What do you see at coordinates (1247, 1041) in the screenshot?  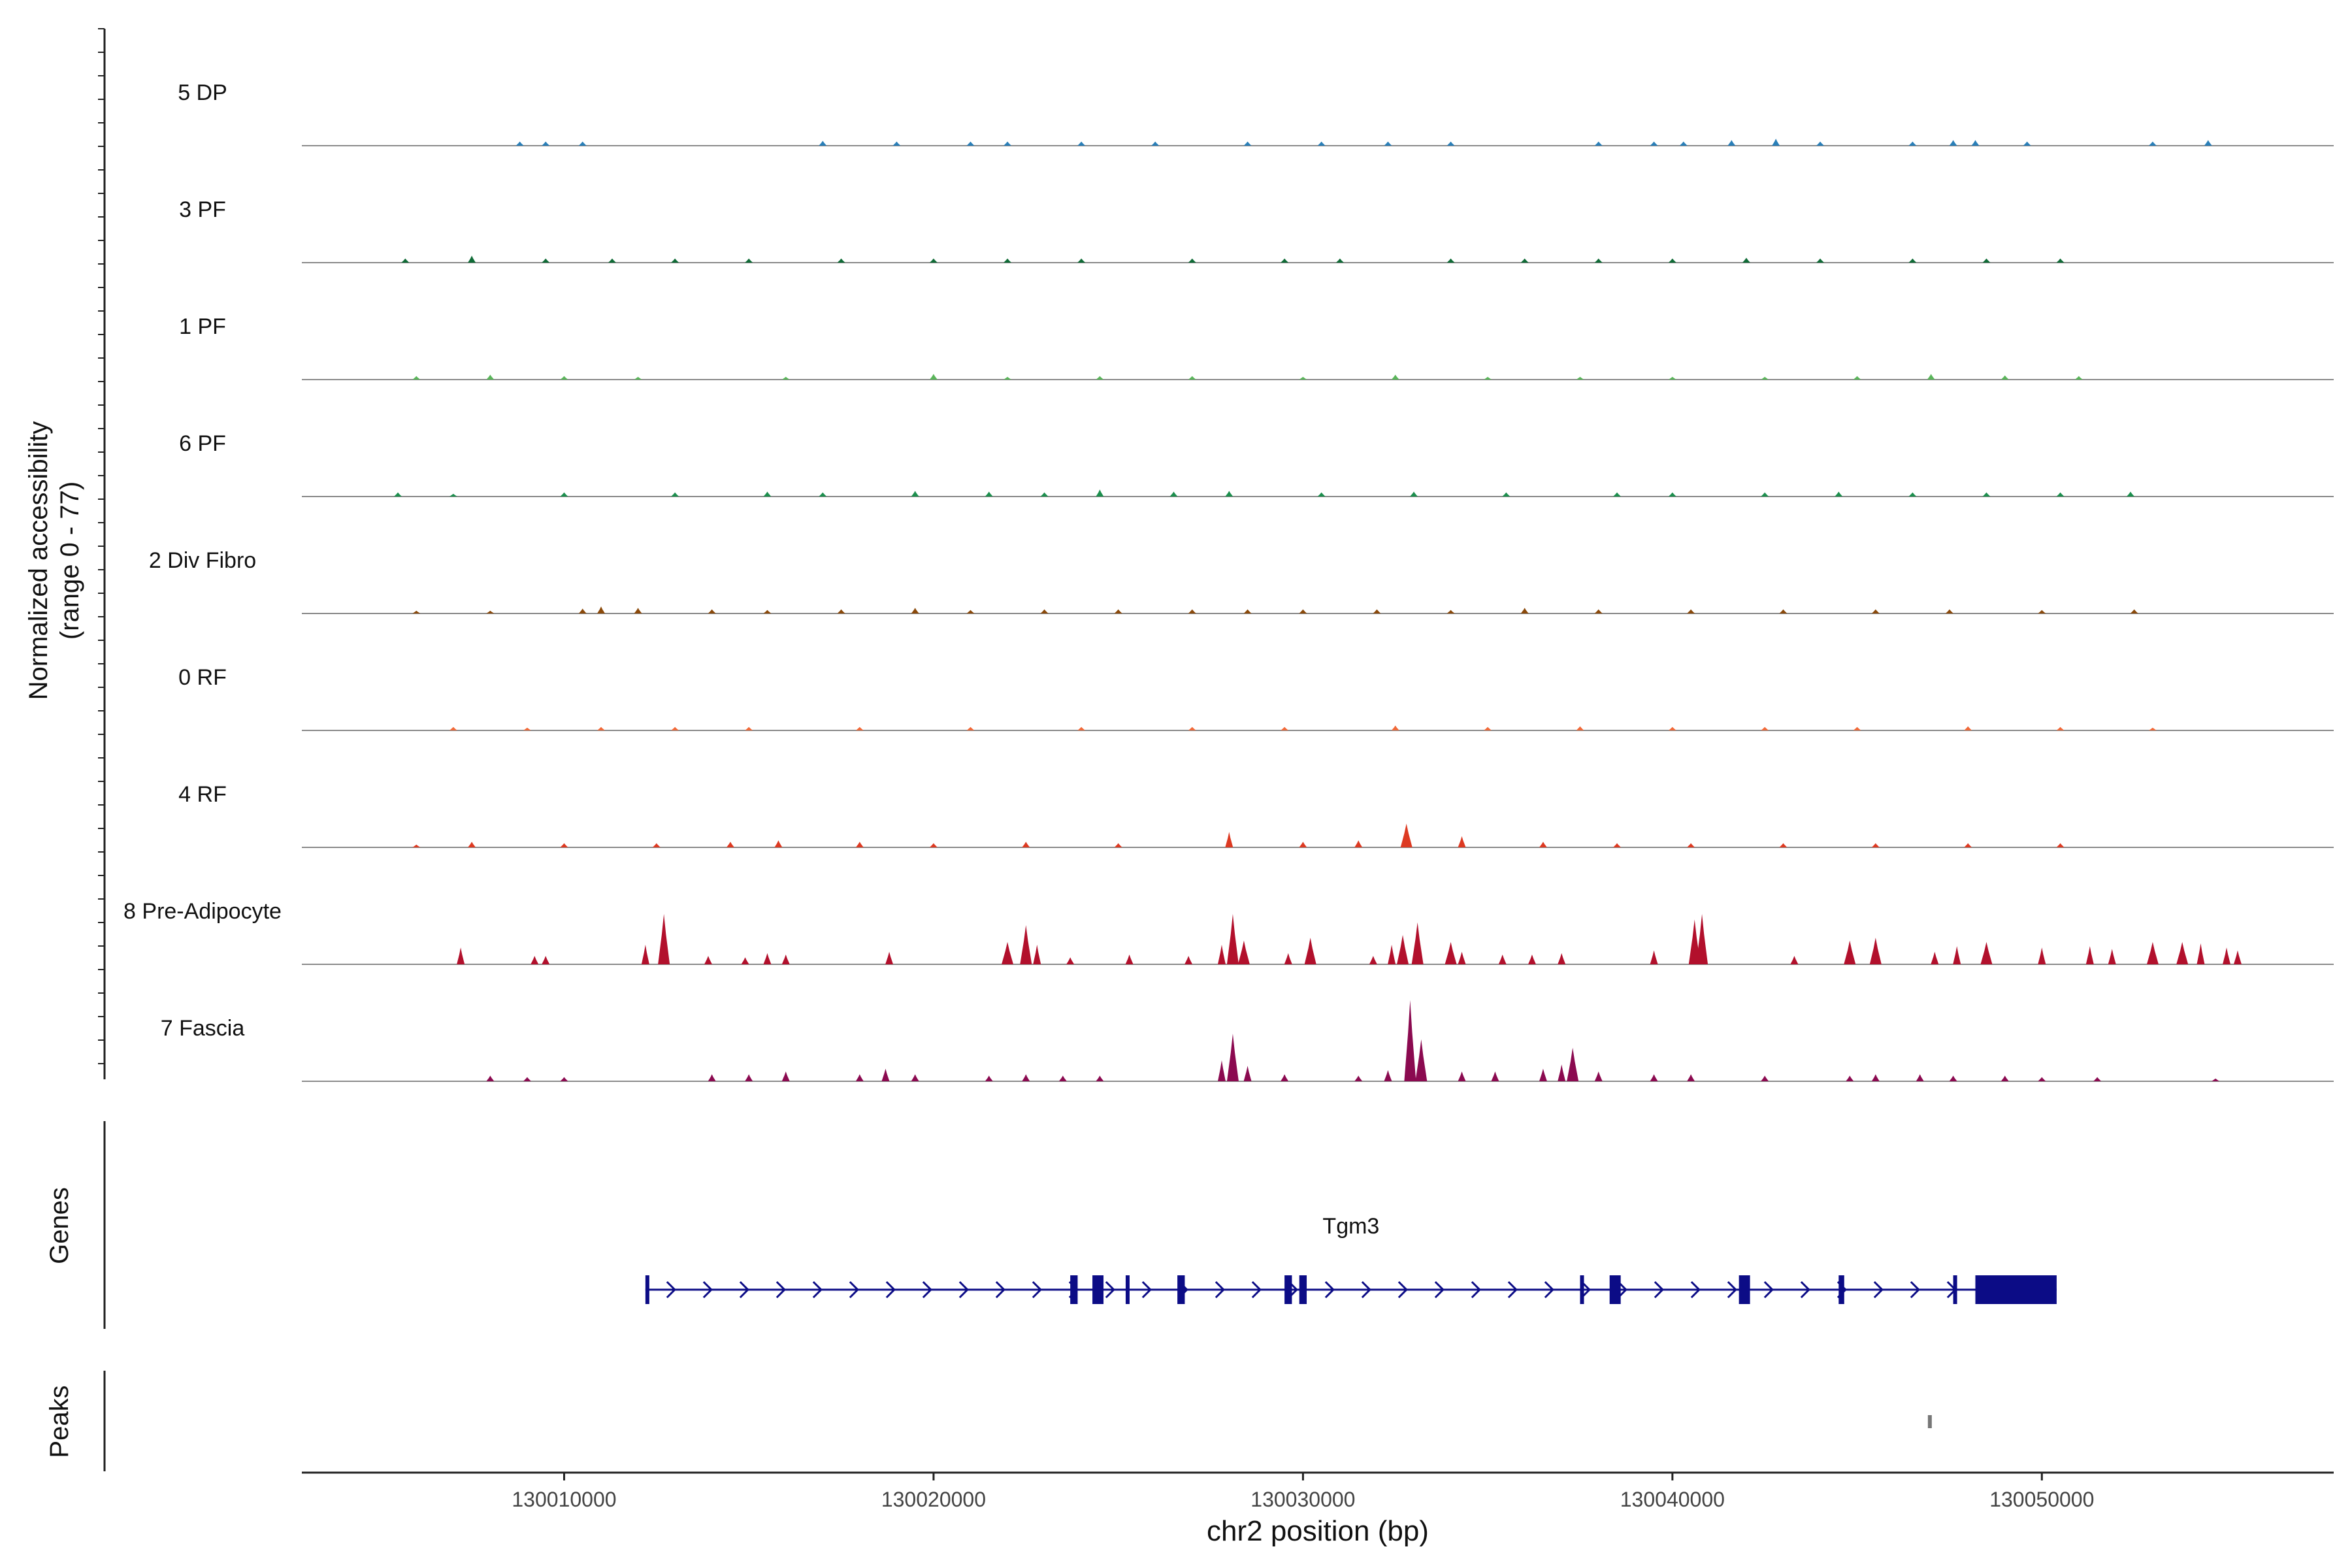 I see `track: 7 Fascia` at bounding box center [1247, 1041].